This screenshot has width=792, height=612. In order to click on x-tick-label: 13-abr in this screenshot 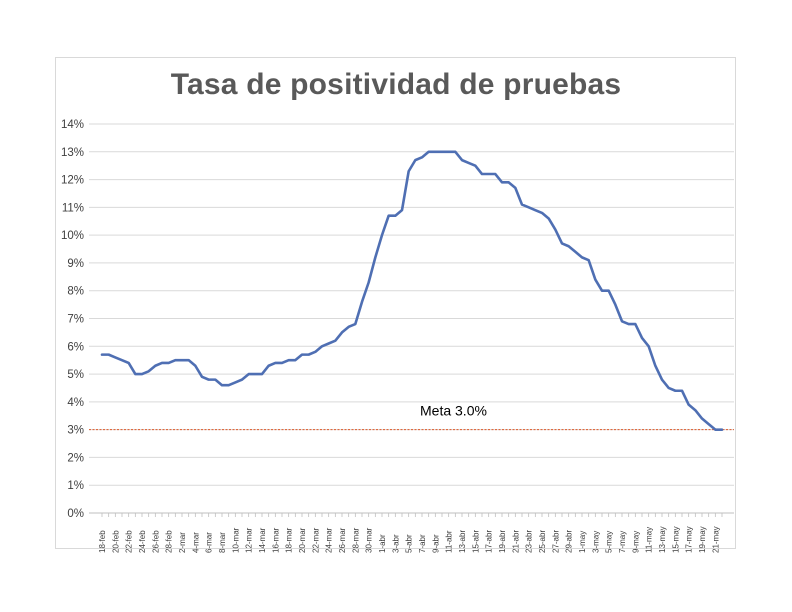, I will do `click(462, 541)`.